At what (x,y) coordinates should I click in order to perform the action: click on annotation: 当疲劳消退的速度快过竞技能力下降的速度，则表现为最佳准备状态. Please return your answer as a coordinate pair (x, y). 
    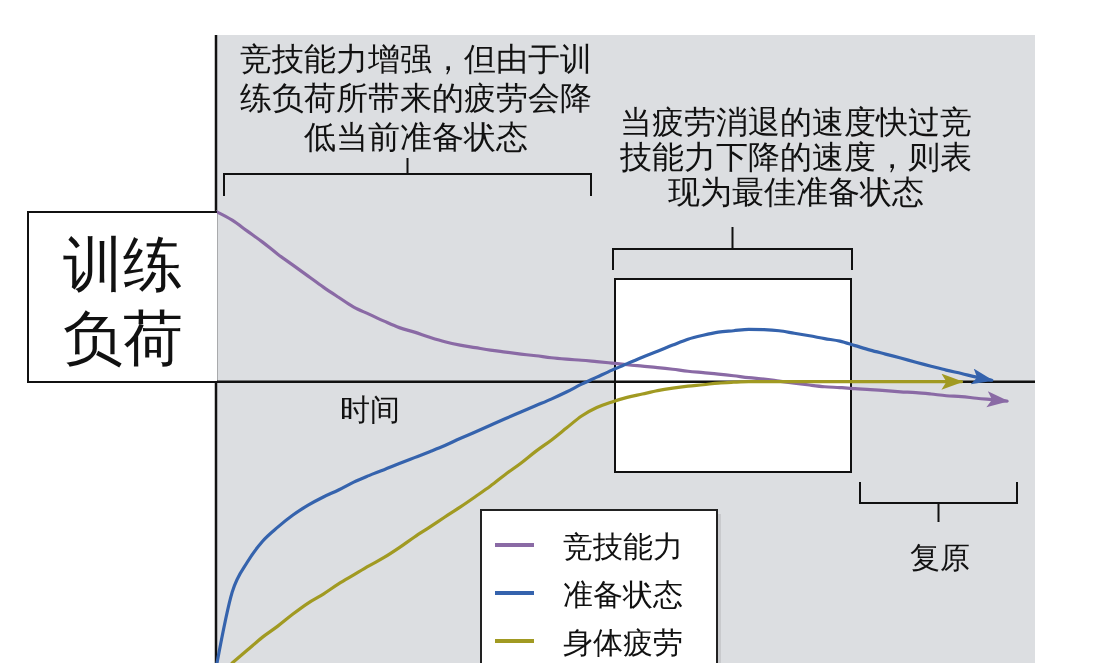
    Looking at the image, I should click on (796, 157).